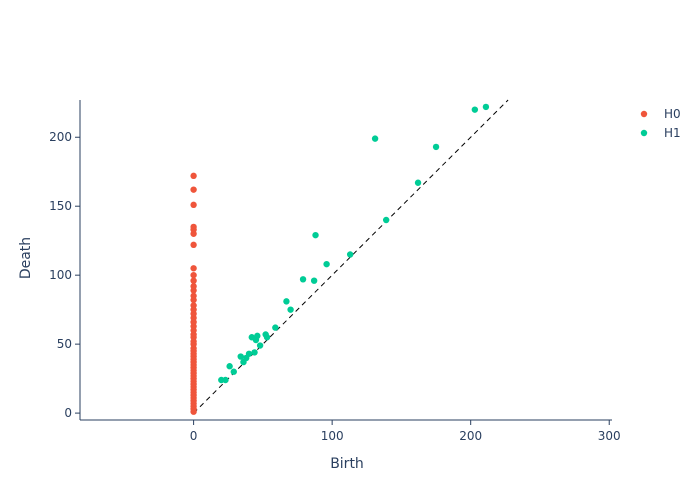 Image resolution: width=700 pixels, height=500 pixels. Describe the element at coordinates (26, 258) in the screenshot. I see `y-axis-title: Death` at that location.